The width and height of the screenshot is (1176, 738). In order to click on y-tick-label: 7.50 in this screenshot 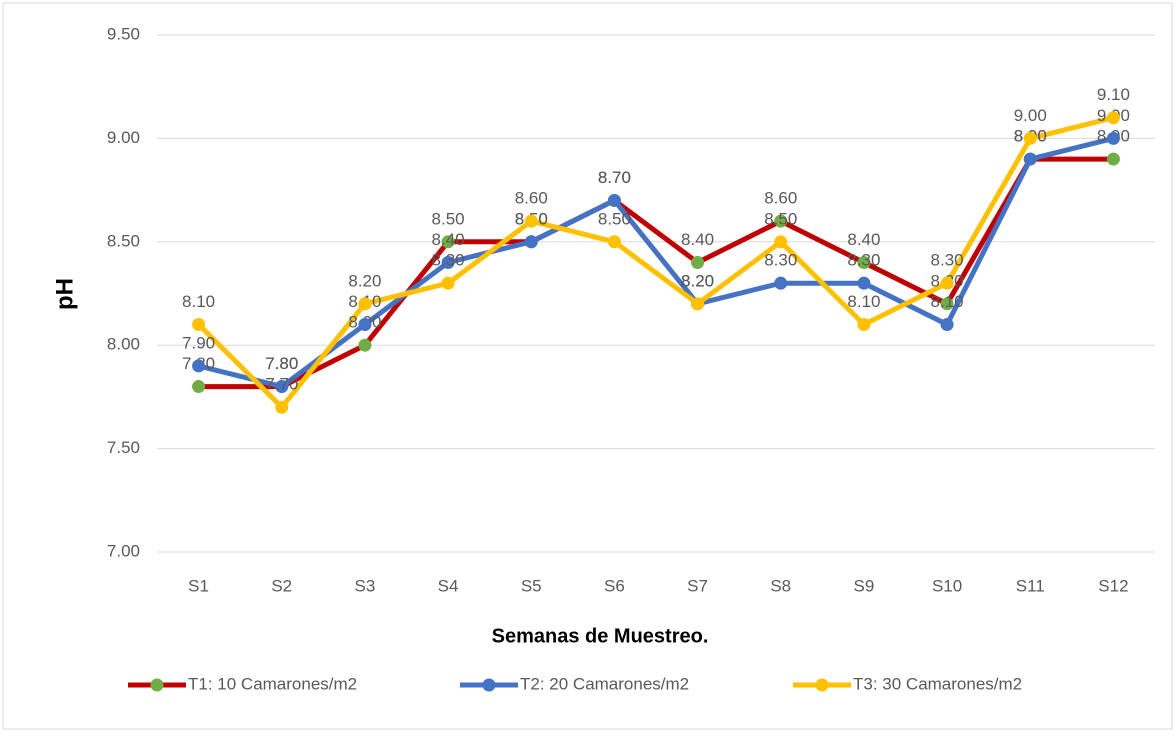, I will do `click(123, 447)`.